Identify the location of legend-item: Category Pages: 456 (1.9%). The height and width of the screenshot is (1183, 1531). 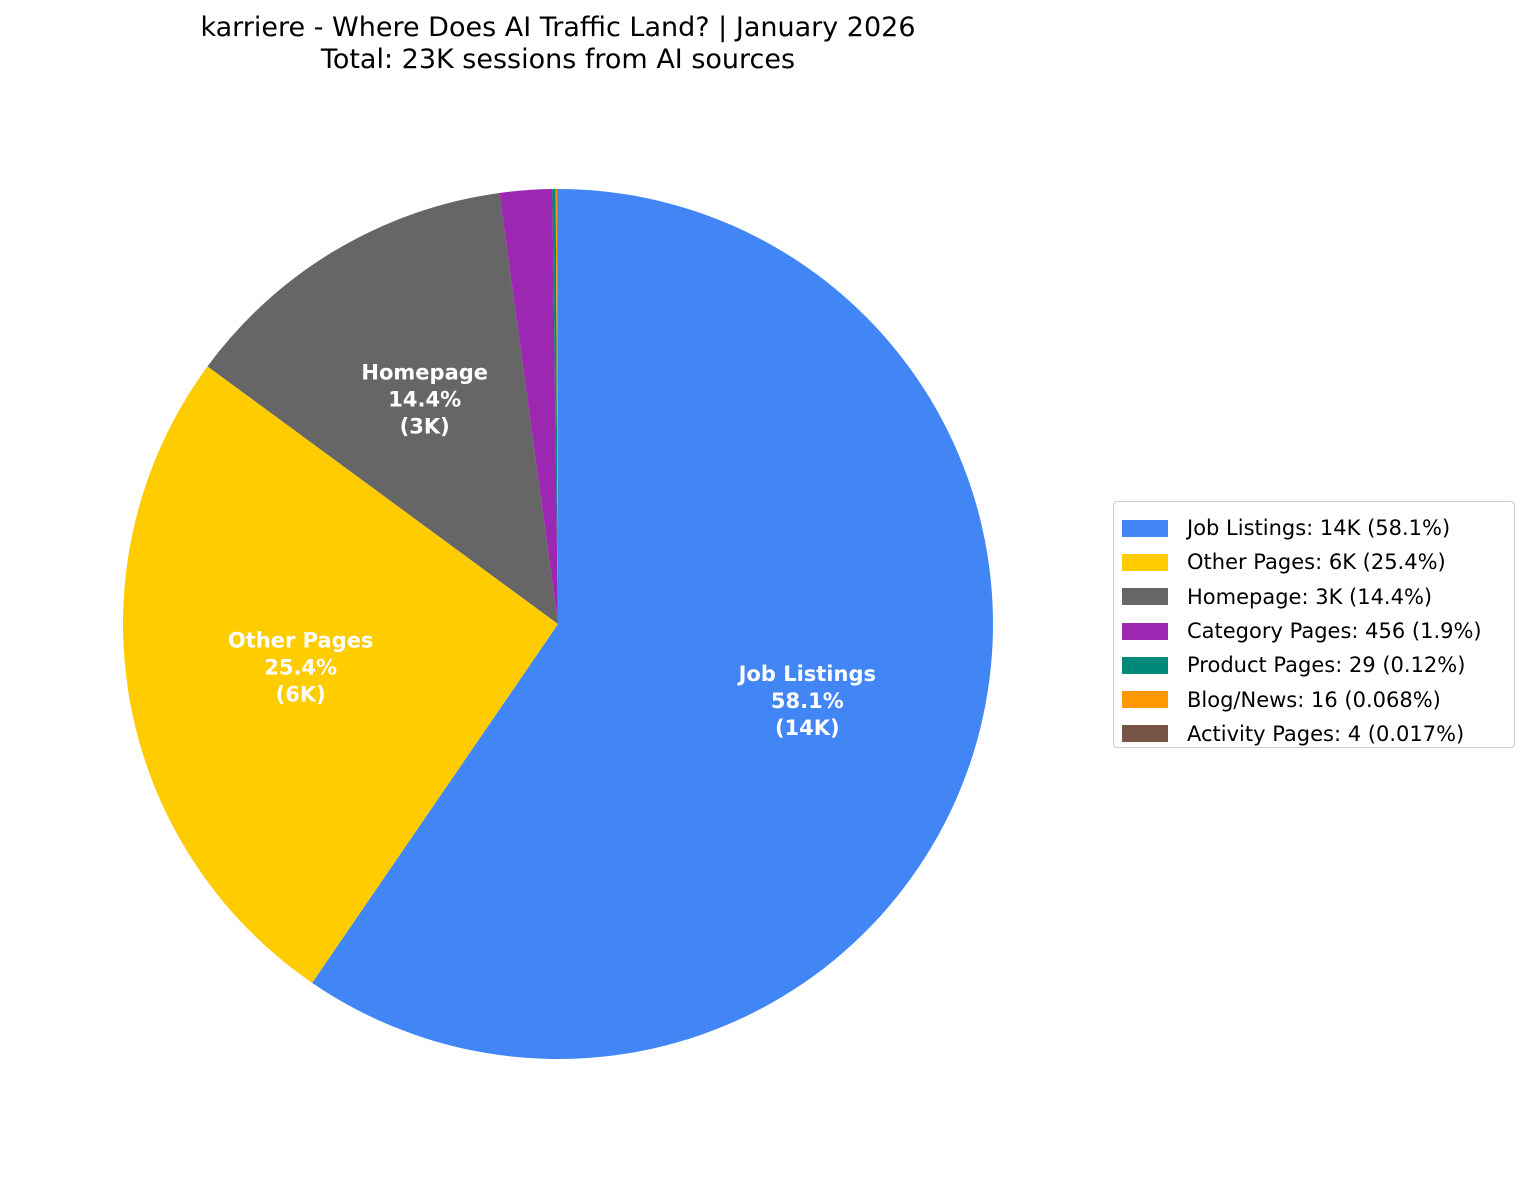
(1318, 631).